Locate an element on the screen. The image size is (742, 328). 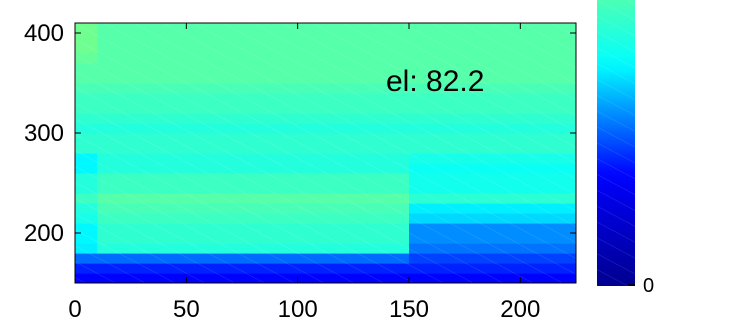
x-tick-label: 50 is located at coordinates (186, 309).